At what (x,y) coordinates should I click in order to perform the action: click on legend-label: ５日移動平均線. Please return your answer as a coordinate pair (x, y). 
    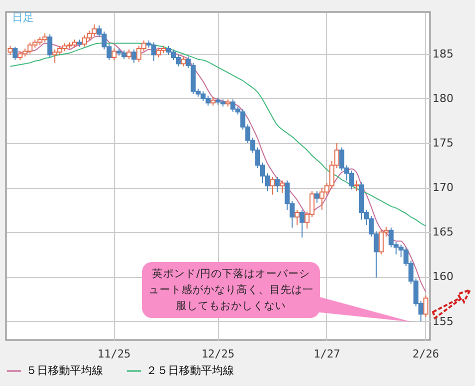
    Looking at the image, I should click on (64, 370).